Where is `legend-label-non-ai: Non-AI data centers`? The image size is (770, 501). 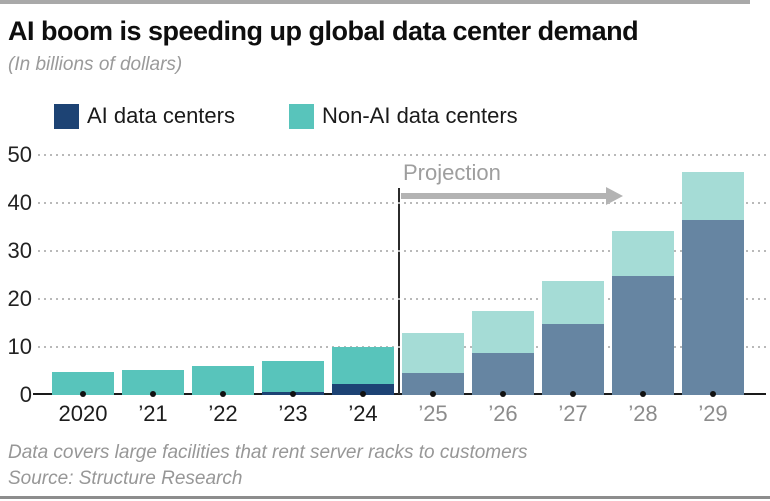
legend-label-non-ai: Non-AI data centers is located at coordinates (419, 115).